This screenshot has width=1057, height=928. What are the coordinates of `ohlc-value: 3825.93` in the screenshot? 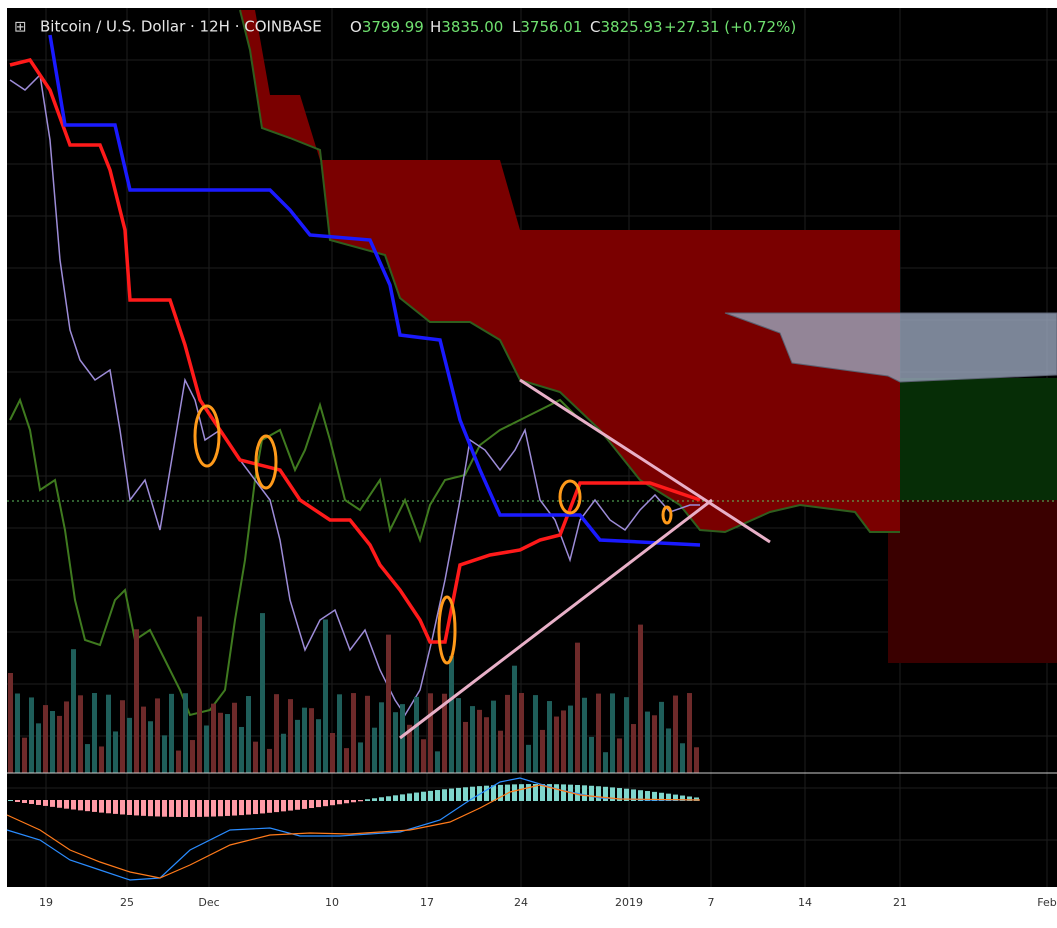 It's located at (631, 27).